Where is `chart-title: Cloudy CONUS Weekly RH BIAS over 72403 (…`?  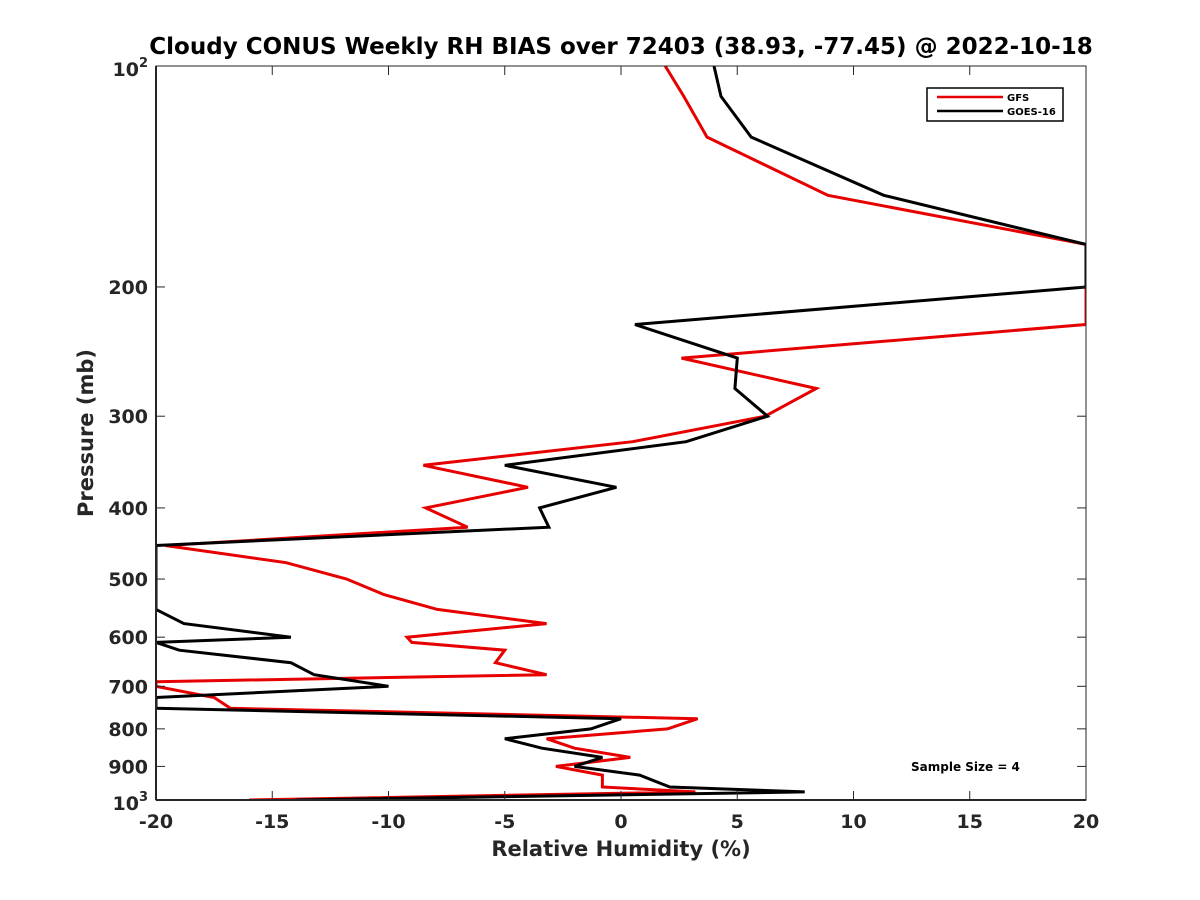 chart-title: Cloudy CONUS Weekly RH BIAS over 72403 (… is located at coordinates (620, 47).